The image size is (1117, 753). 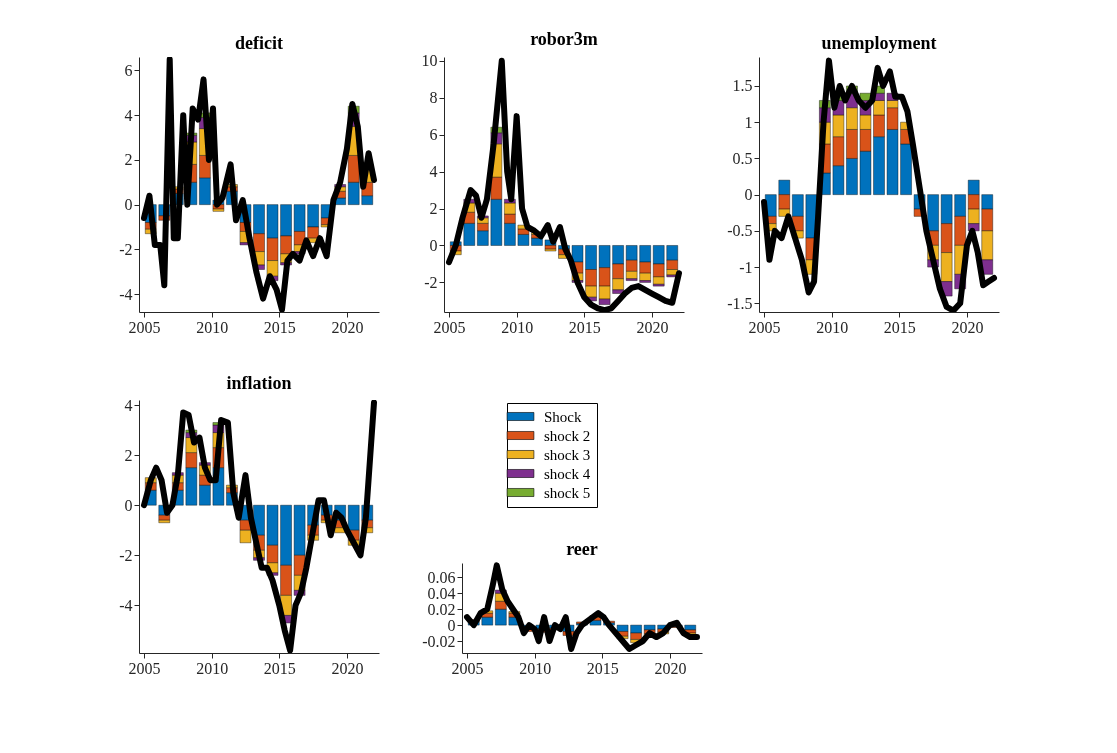 What do you see at coordinates (563, 416) in the screenshot?
I see `legend-label: Shock` at bounding box center [563, 416].